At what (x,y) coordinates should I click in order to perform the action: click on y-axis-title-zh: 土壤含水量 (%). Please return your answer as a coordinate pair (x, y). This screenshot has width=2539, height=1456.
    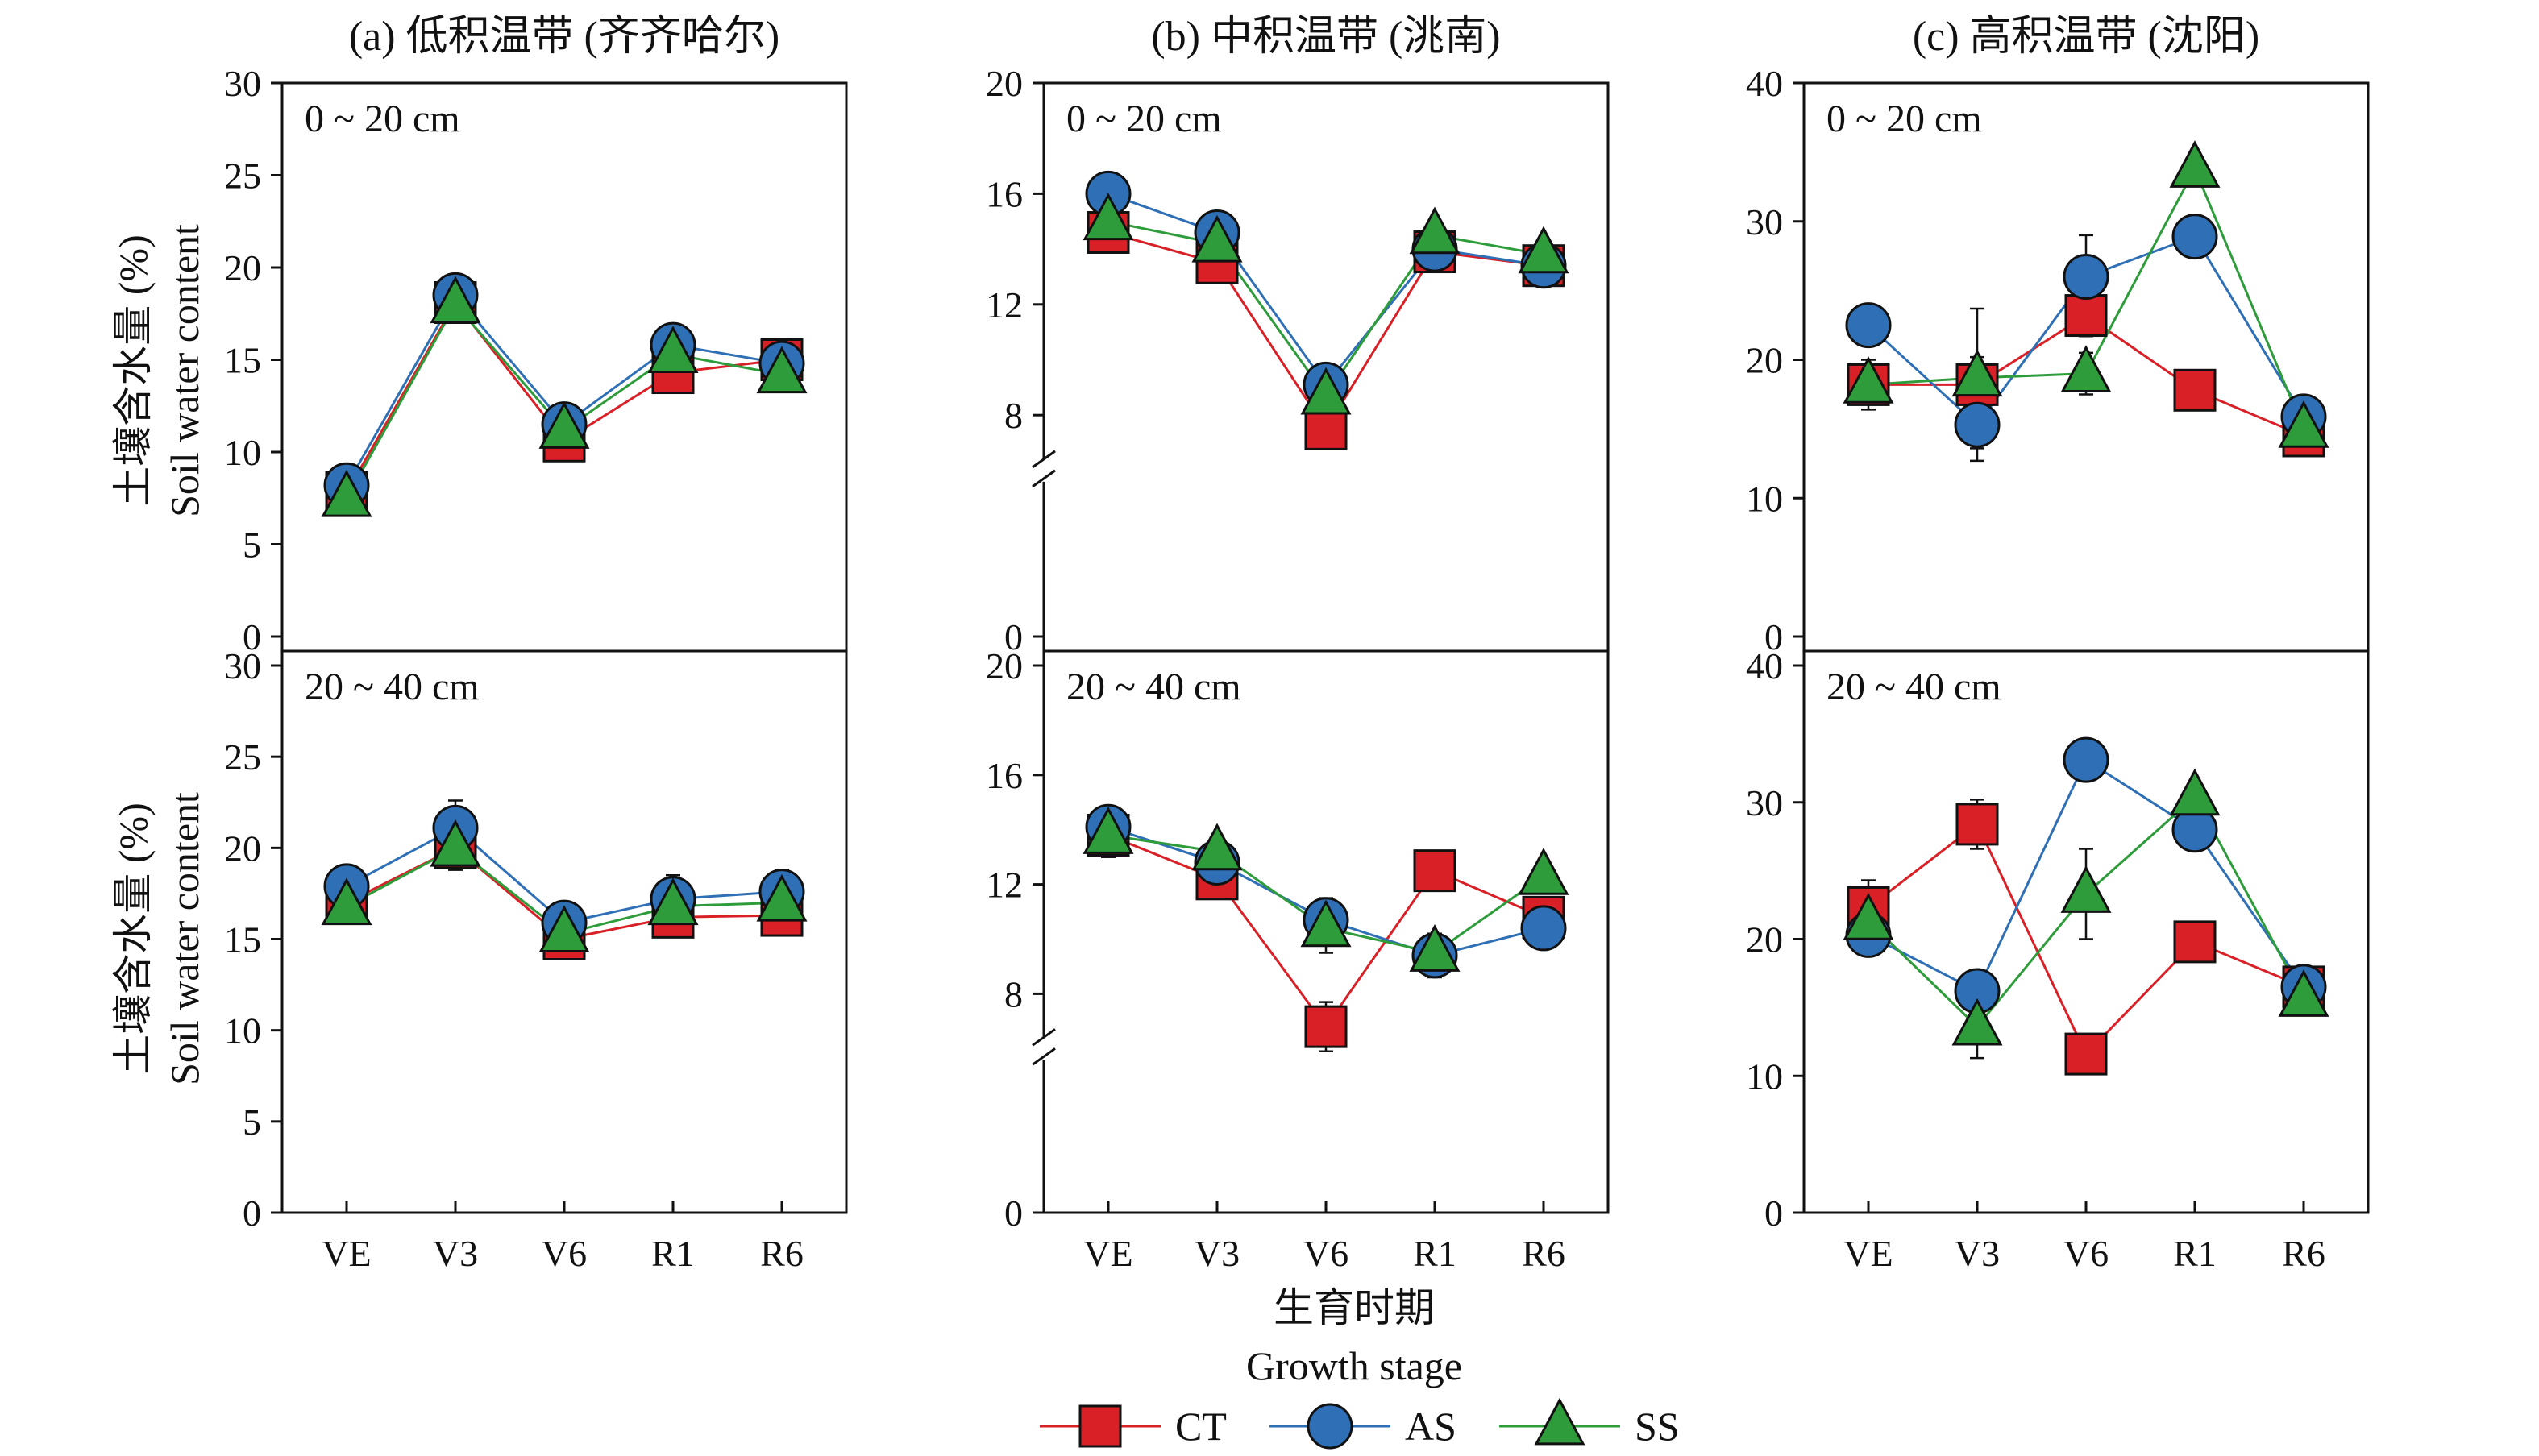
    Looking at the image, I should click on (133, 370).